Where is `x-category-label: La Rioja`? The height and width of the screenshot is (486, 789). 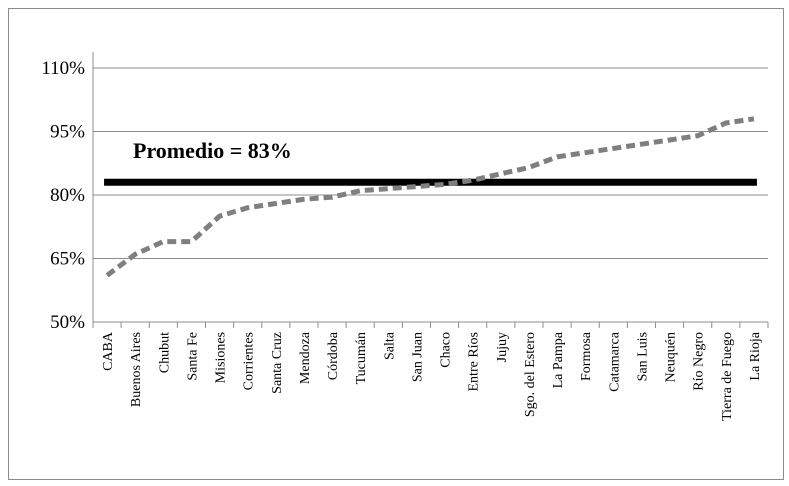 x-category-label: La Rioja is located at coordinates (755, 355).